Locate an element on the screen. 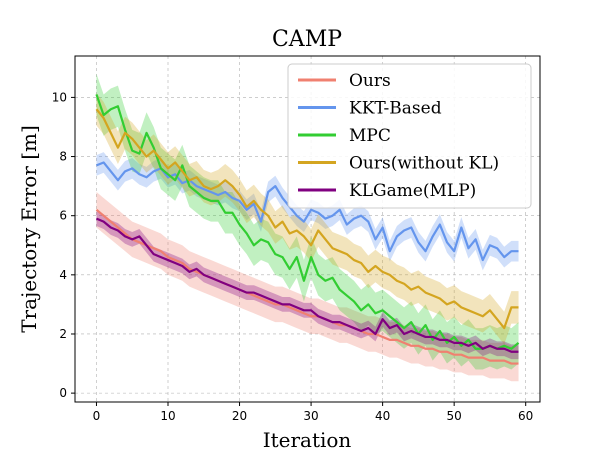  y-tick-label: 4 is located at coordinates (63, 275).